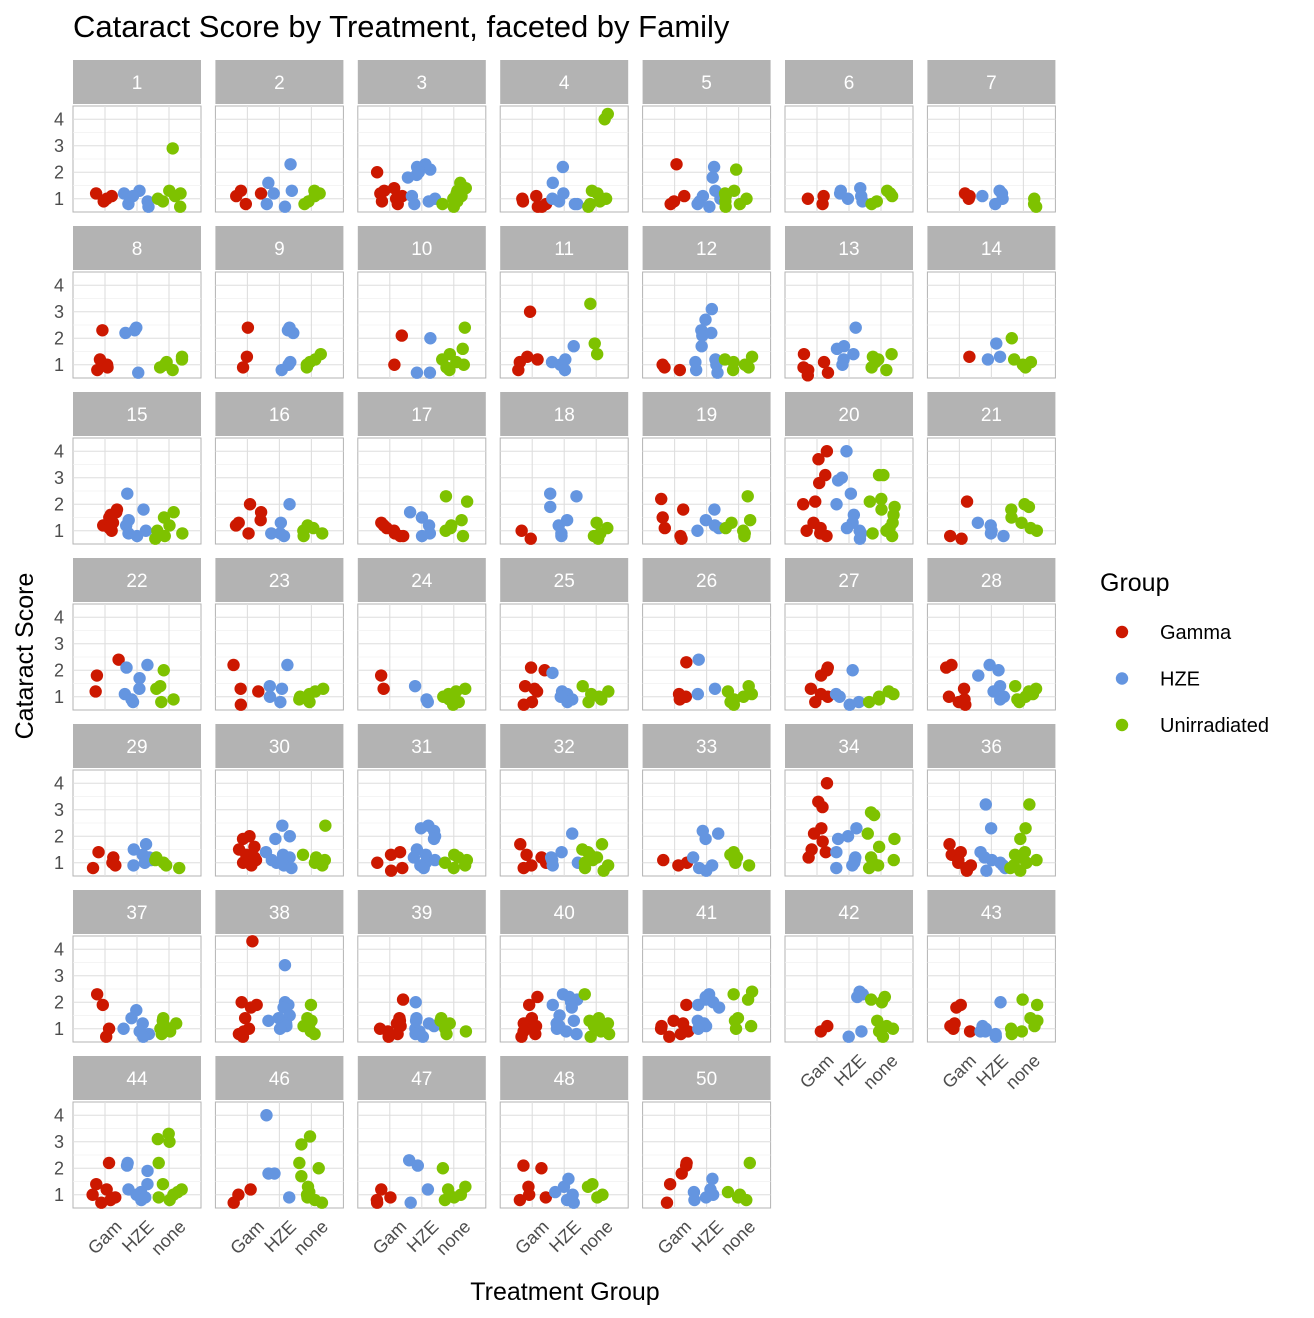  I want to click on facet-strip-label: 11, so click(564, 249).